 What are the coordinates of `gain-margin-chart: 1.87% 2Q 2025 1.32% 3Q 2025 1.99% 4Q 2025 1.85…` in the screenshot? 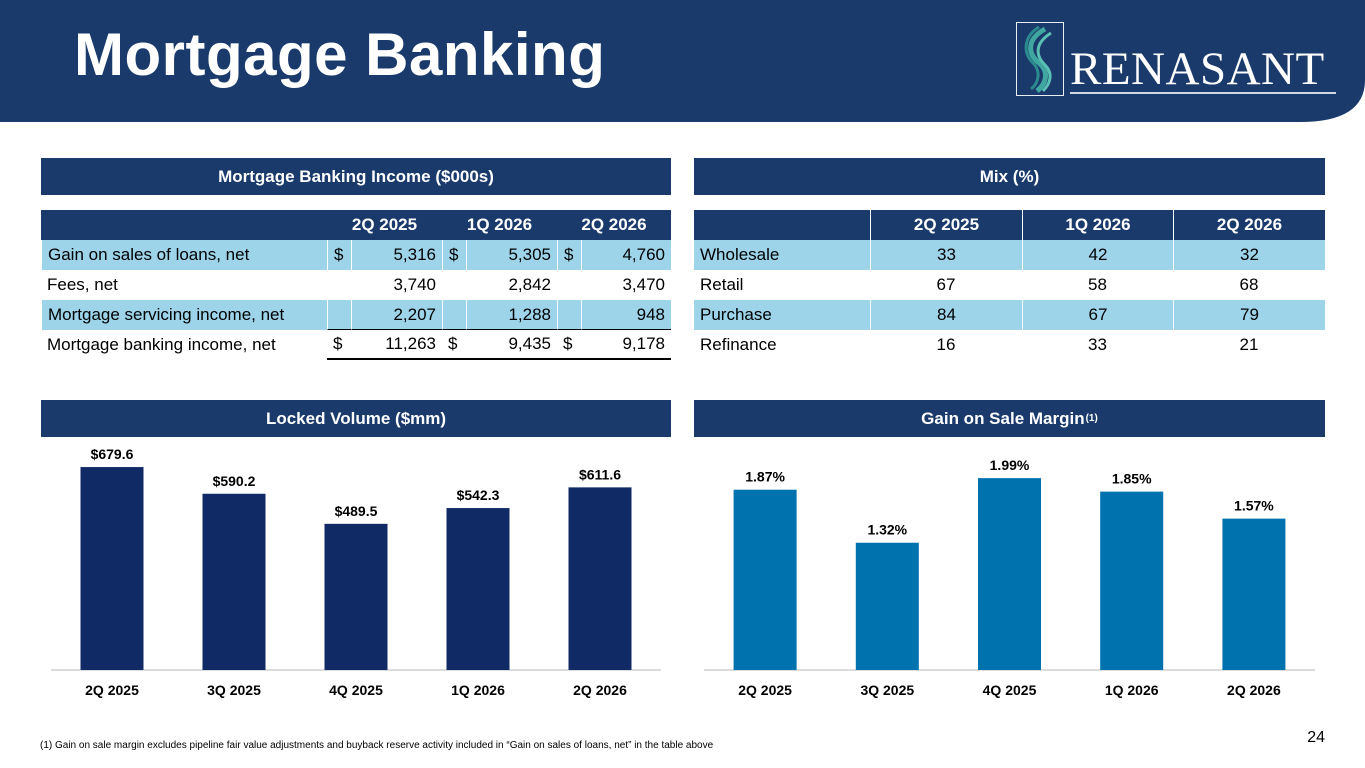 It's located at (1009, 577).